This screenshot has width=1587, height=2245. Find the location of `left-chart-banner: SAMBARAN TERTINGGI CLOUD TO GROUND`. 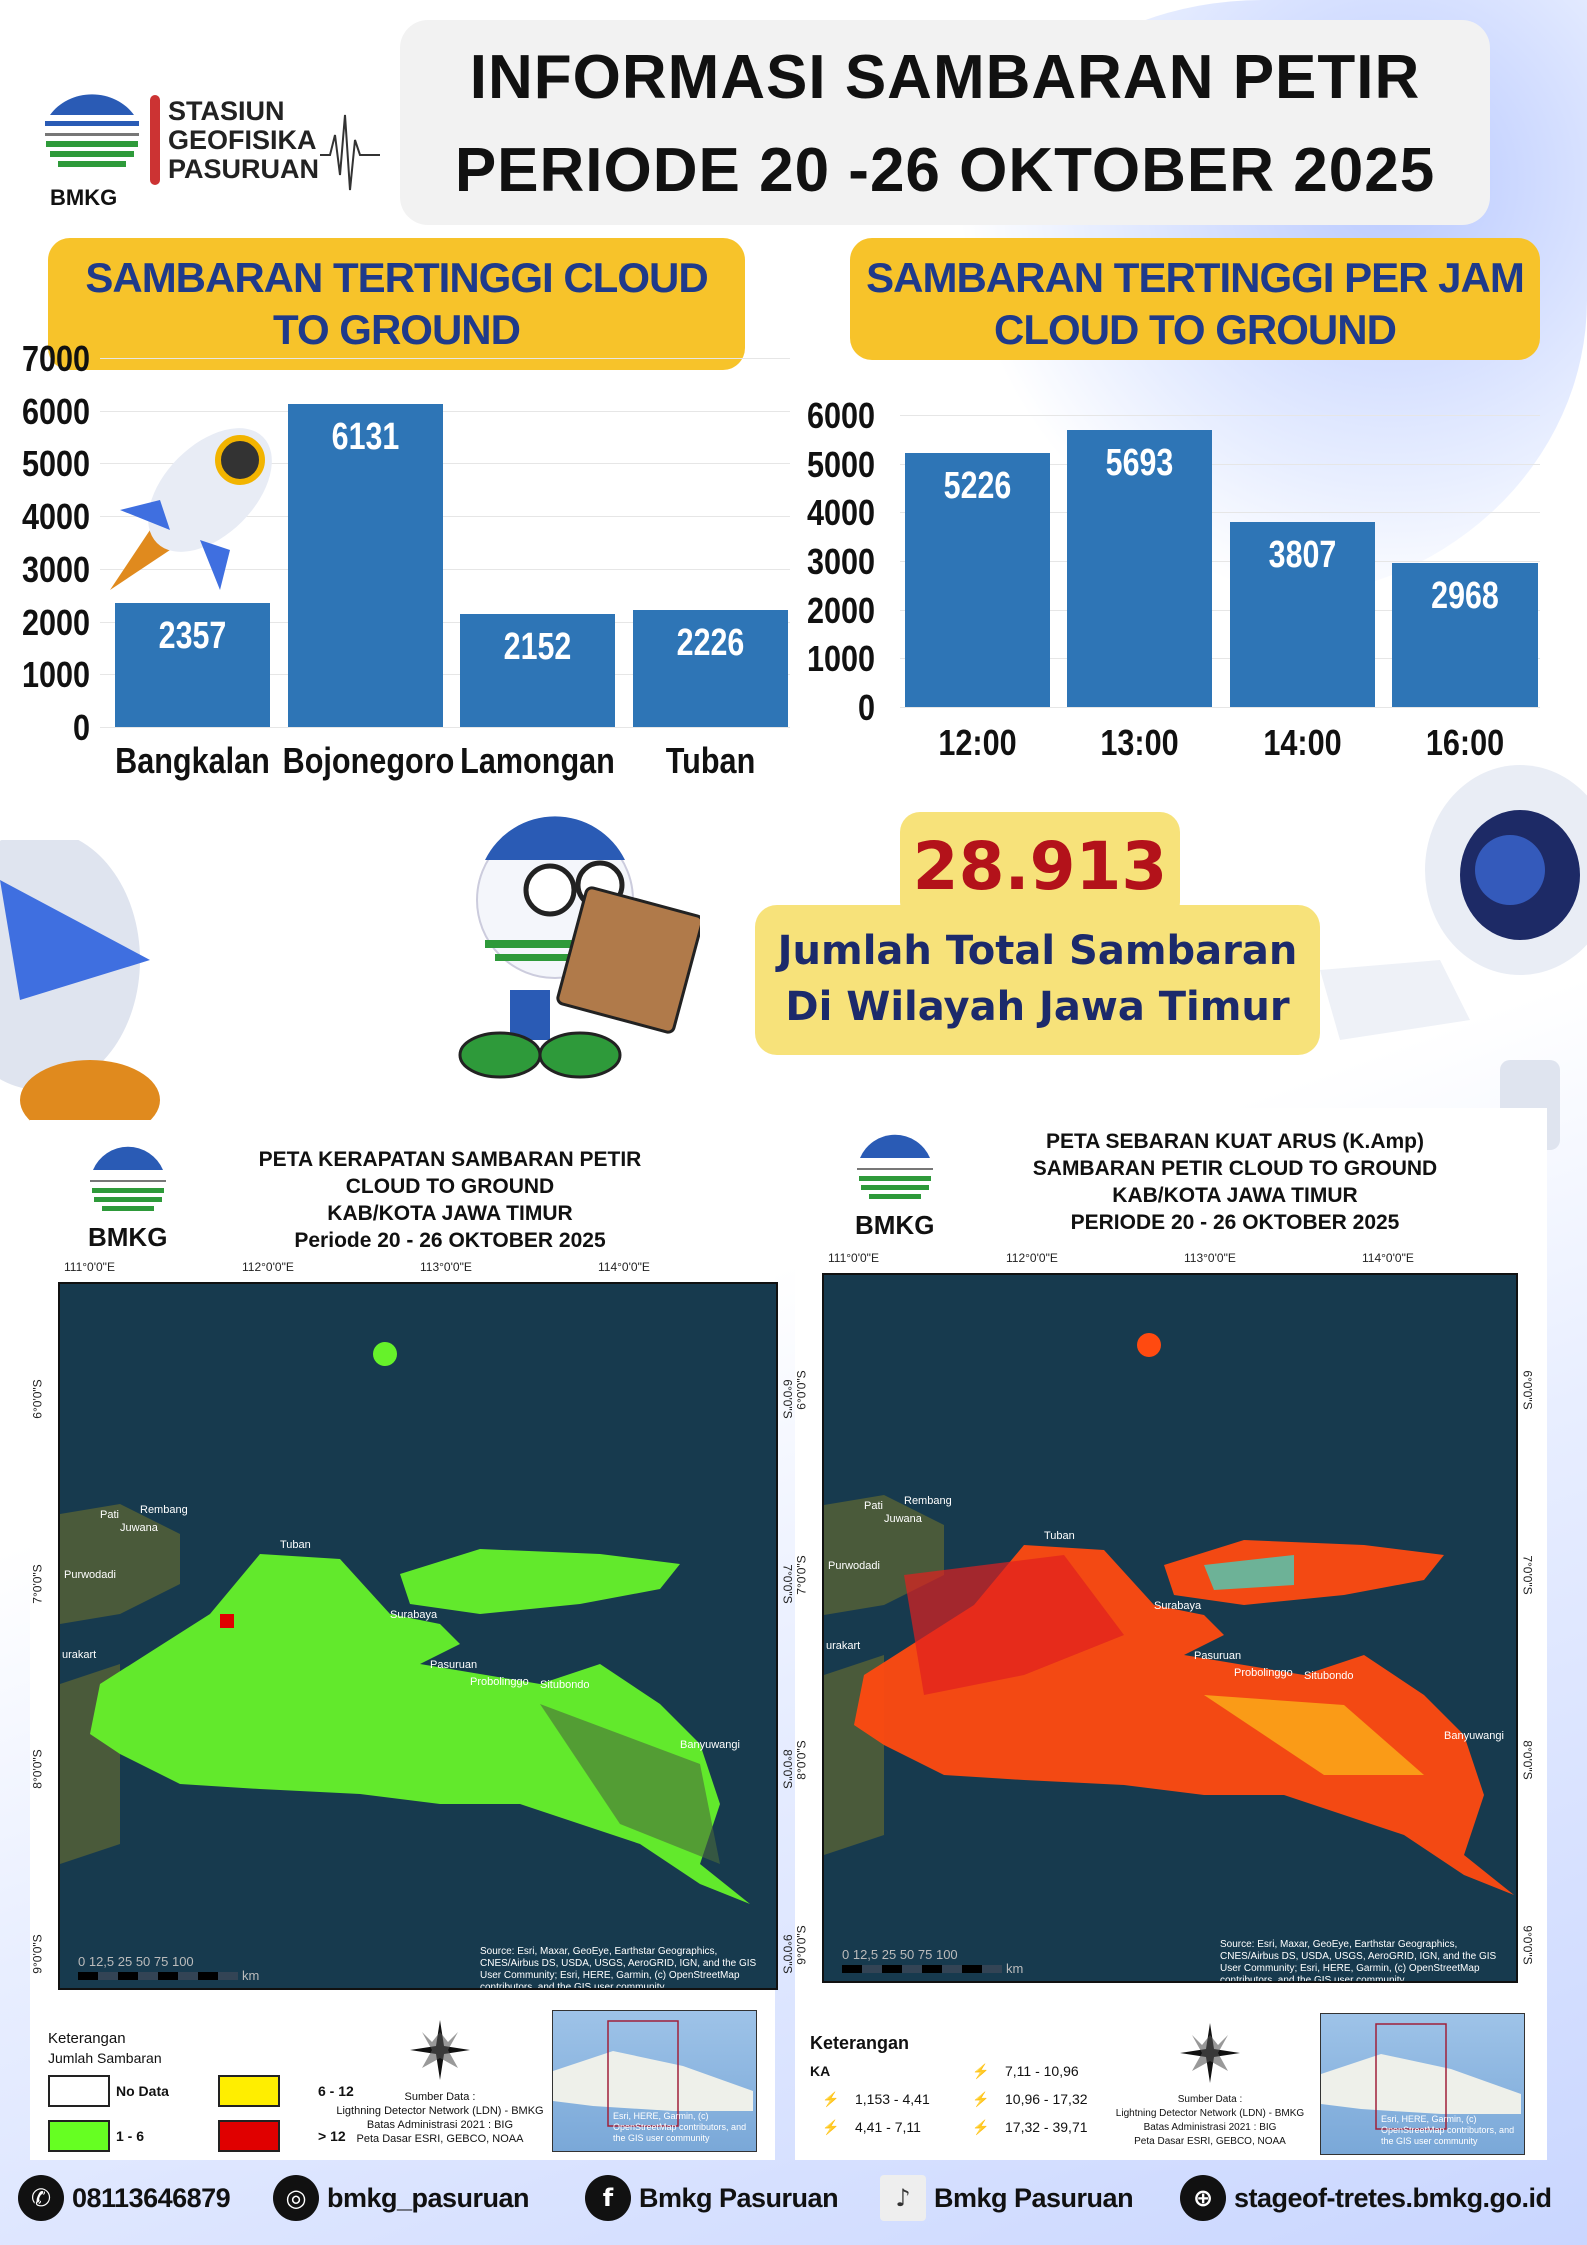

left-chart-banner: SAMBARAN TERTINGGI CLOUD TO GROUND is located at coordinates (396, 304).